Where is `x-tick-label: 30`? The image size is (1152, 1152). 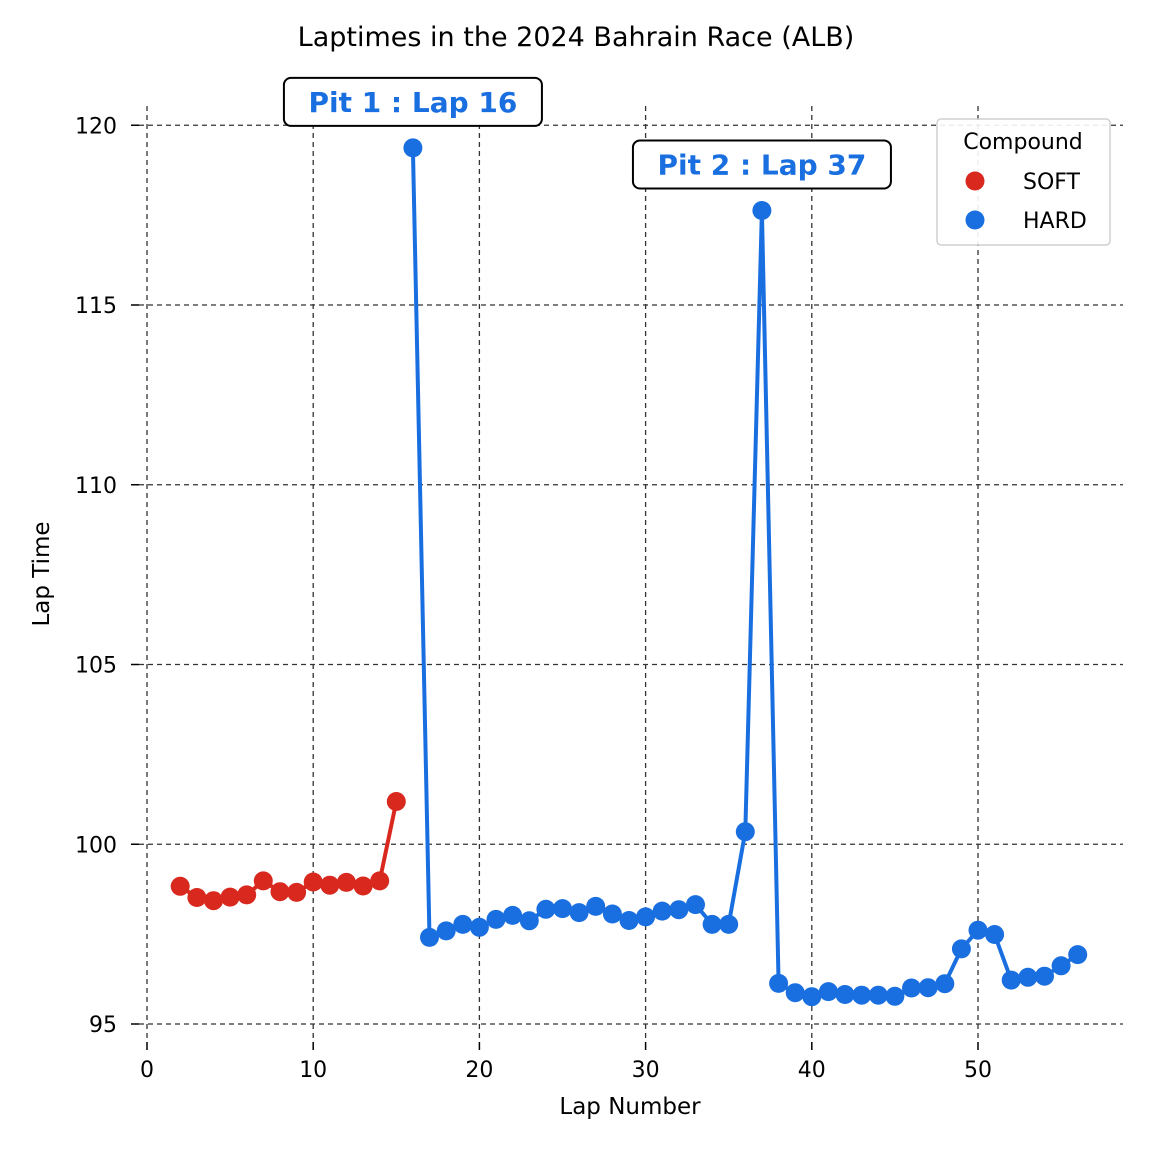
x-tick-label: 30 is located at coordinates (646, 1070).